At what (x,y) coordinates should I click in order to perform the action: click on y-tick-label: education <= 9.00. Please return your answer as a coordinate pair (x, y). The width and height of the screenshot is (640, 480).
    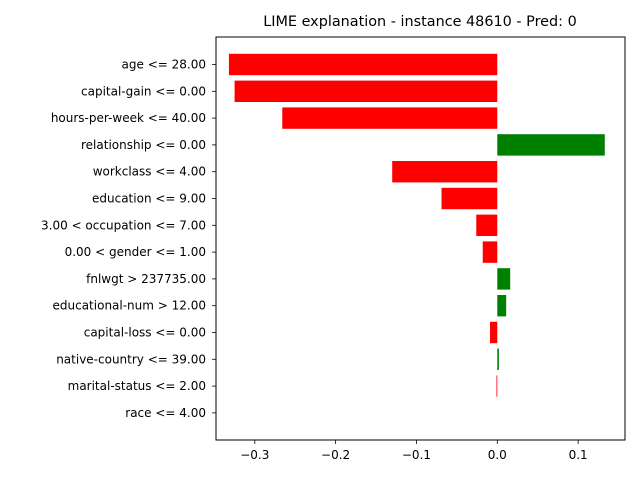
    Looking at the image, I should click on (149, 199).